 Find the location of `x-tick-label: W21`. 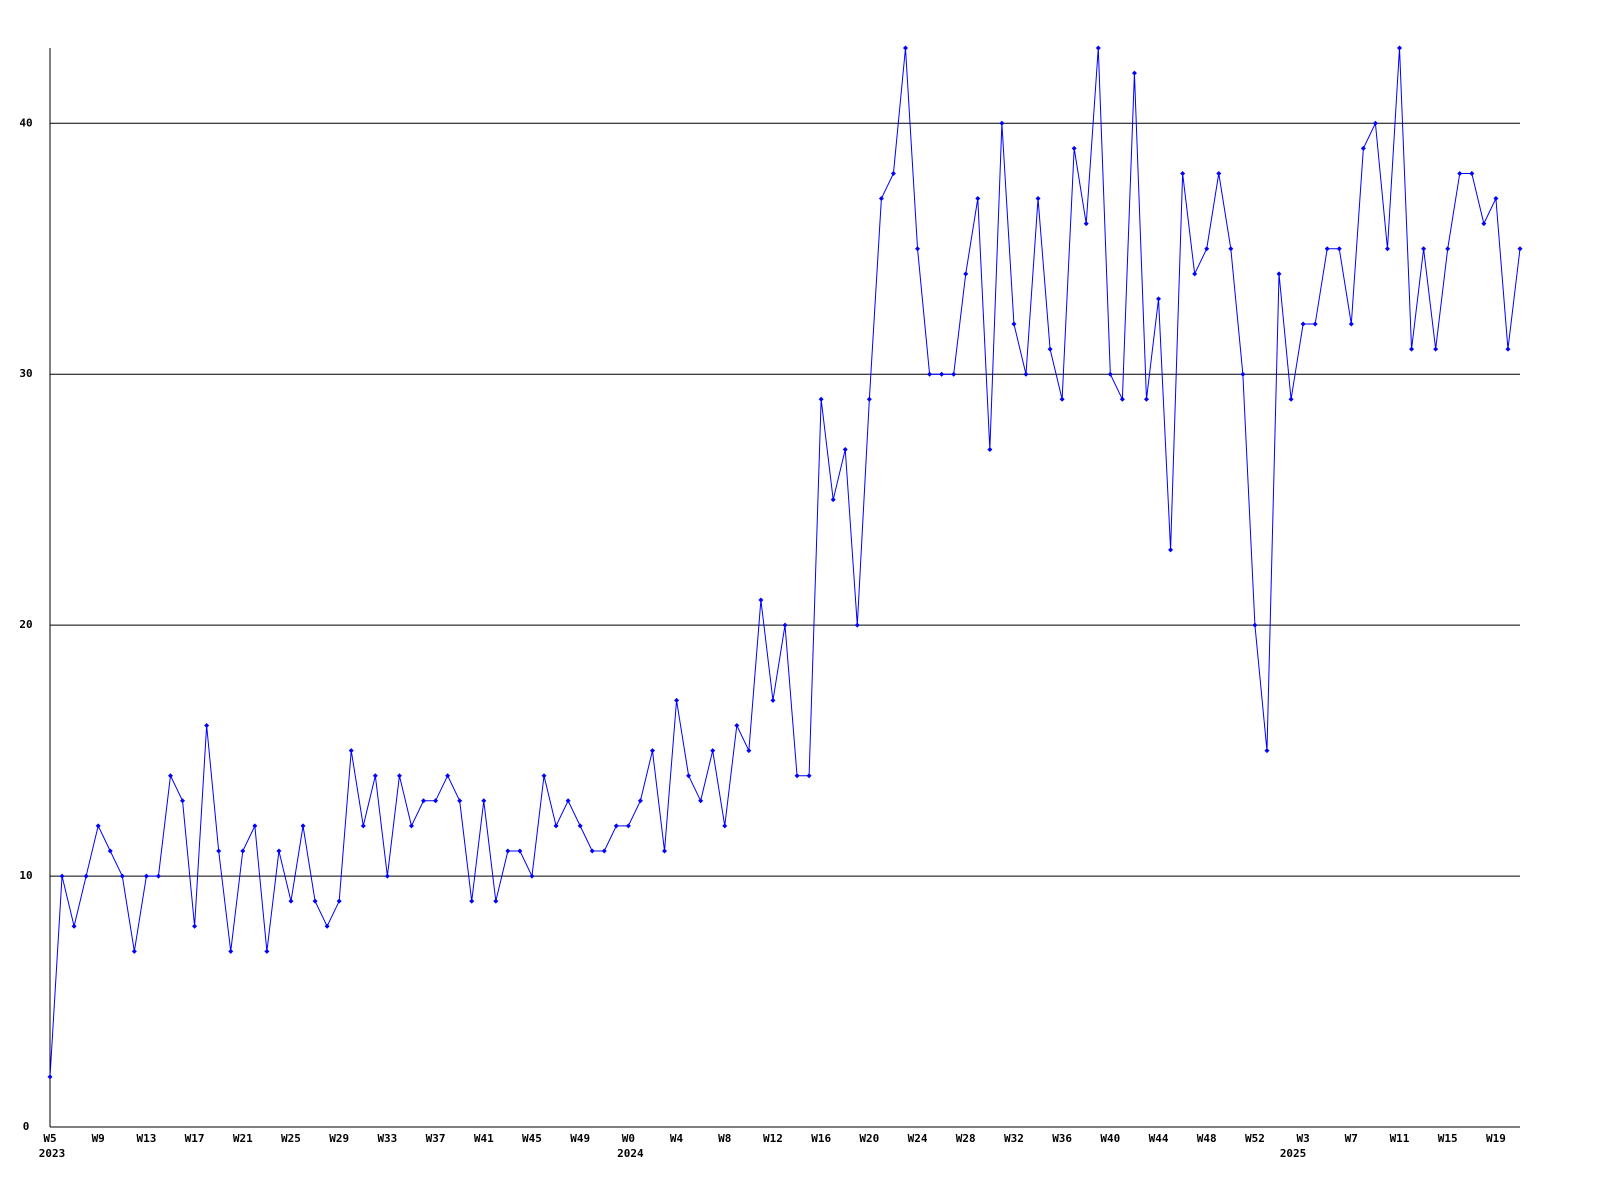

x-tick-label: W21 is located at coordinates (243, 1138).